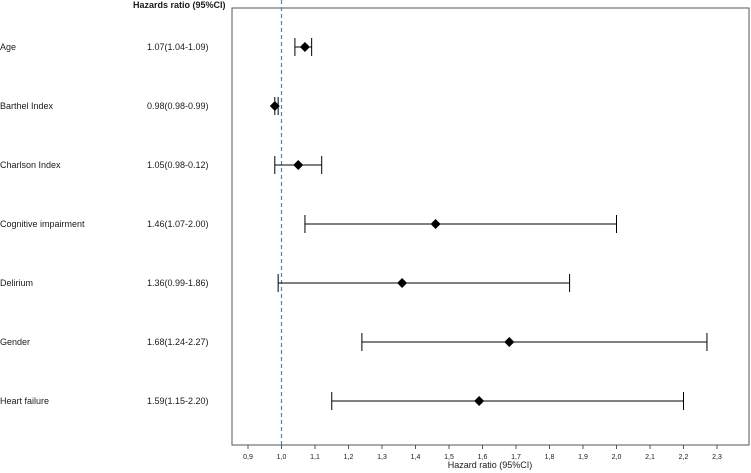 The image size is (751, 473). Describe the element at coordinates (179, 5) in the screenshot. I see `hr-column-header: Hazards ratio (95%CI)` at that location.